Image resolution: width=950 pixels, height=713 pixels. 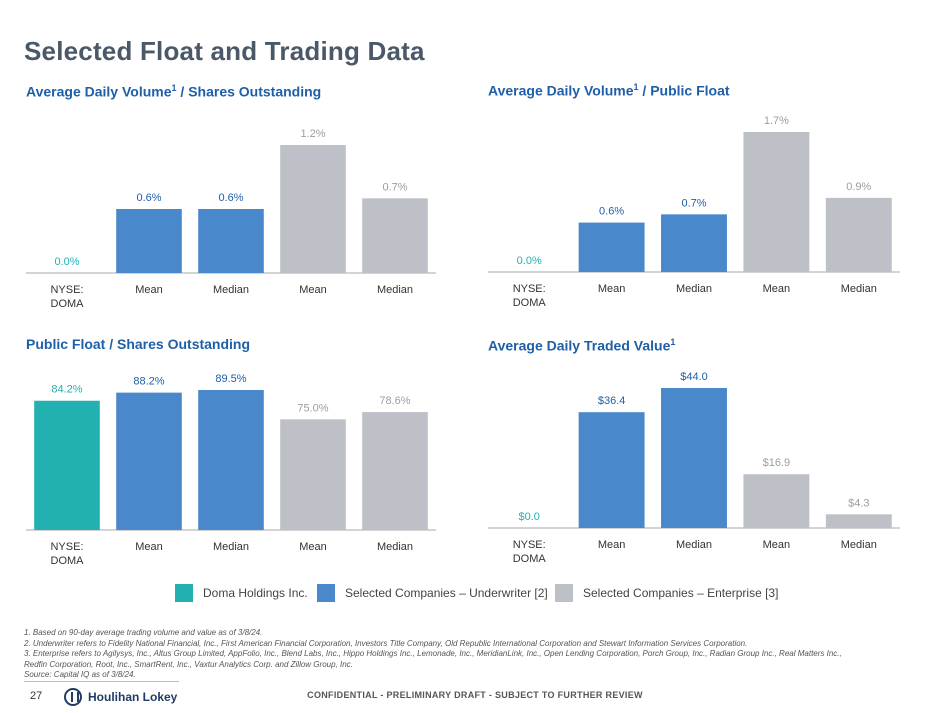 What do you see at coordinates (80, 674) in the screenshot?
I see `footnote-source: Source: Capital IQ as of 3/8/24.` at bounding box center [80, 674].